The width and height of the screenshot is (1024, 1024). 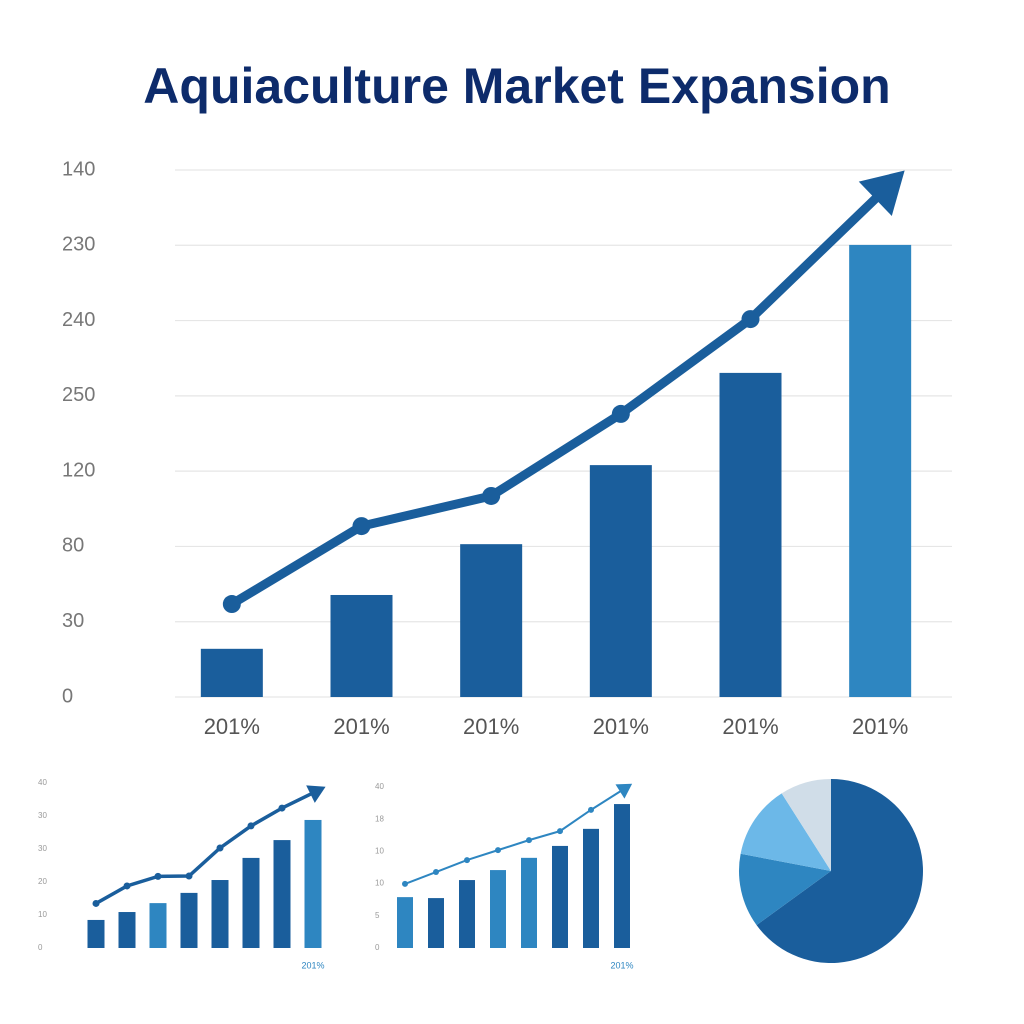 I want to click on y-tick-label: 230, so click(x=78, y=245).